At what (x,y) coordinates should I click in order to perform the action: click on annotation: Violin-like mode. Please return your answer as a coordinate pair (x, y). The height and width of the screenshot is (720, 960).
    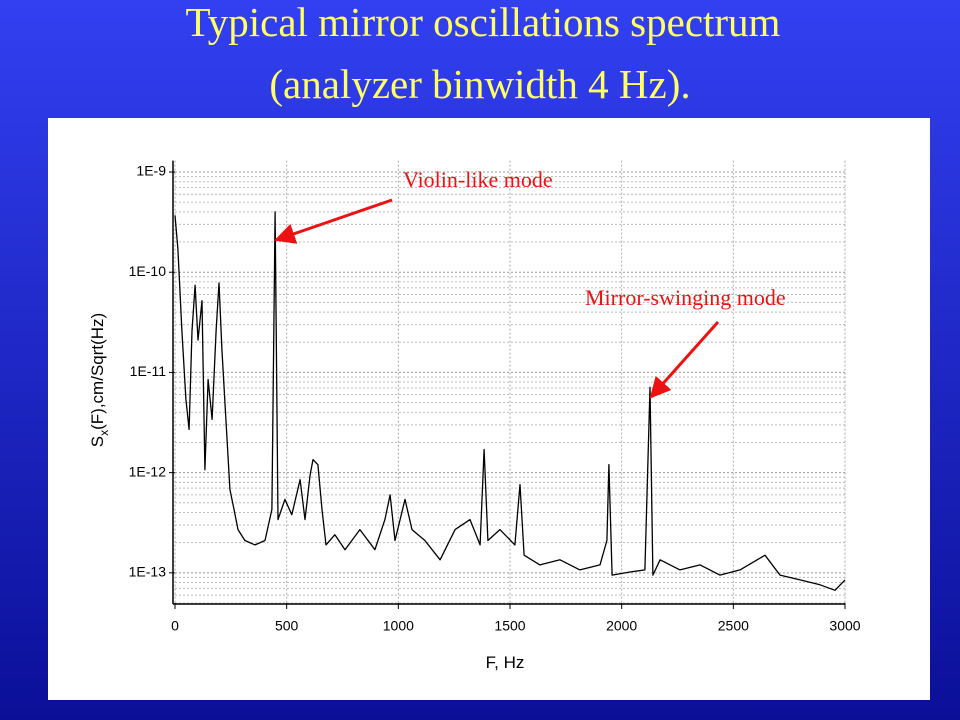
    Looking at the image, I should click on (478, 179).